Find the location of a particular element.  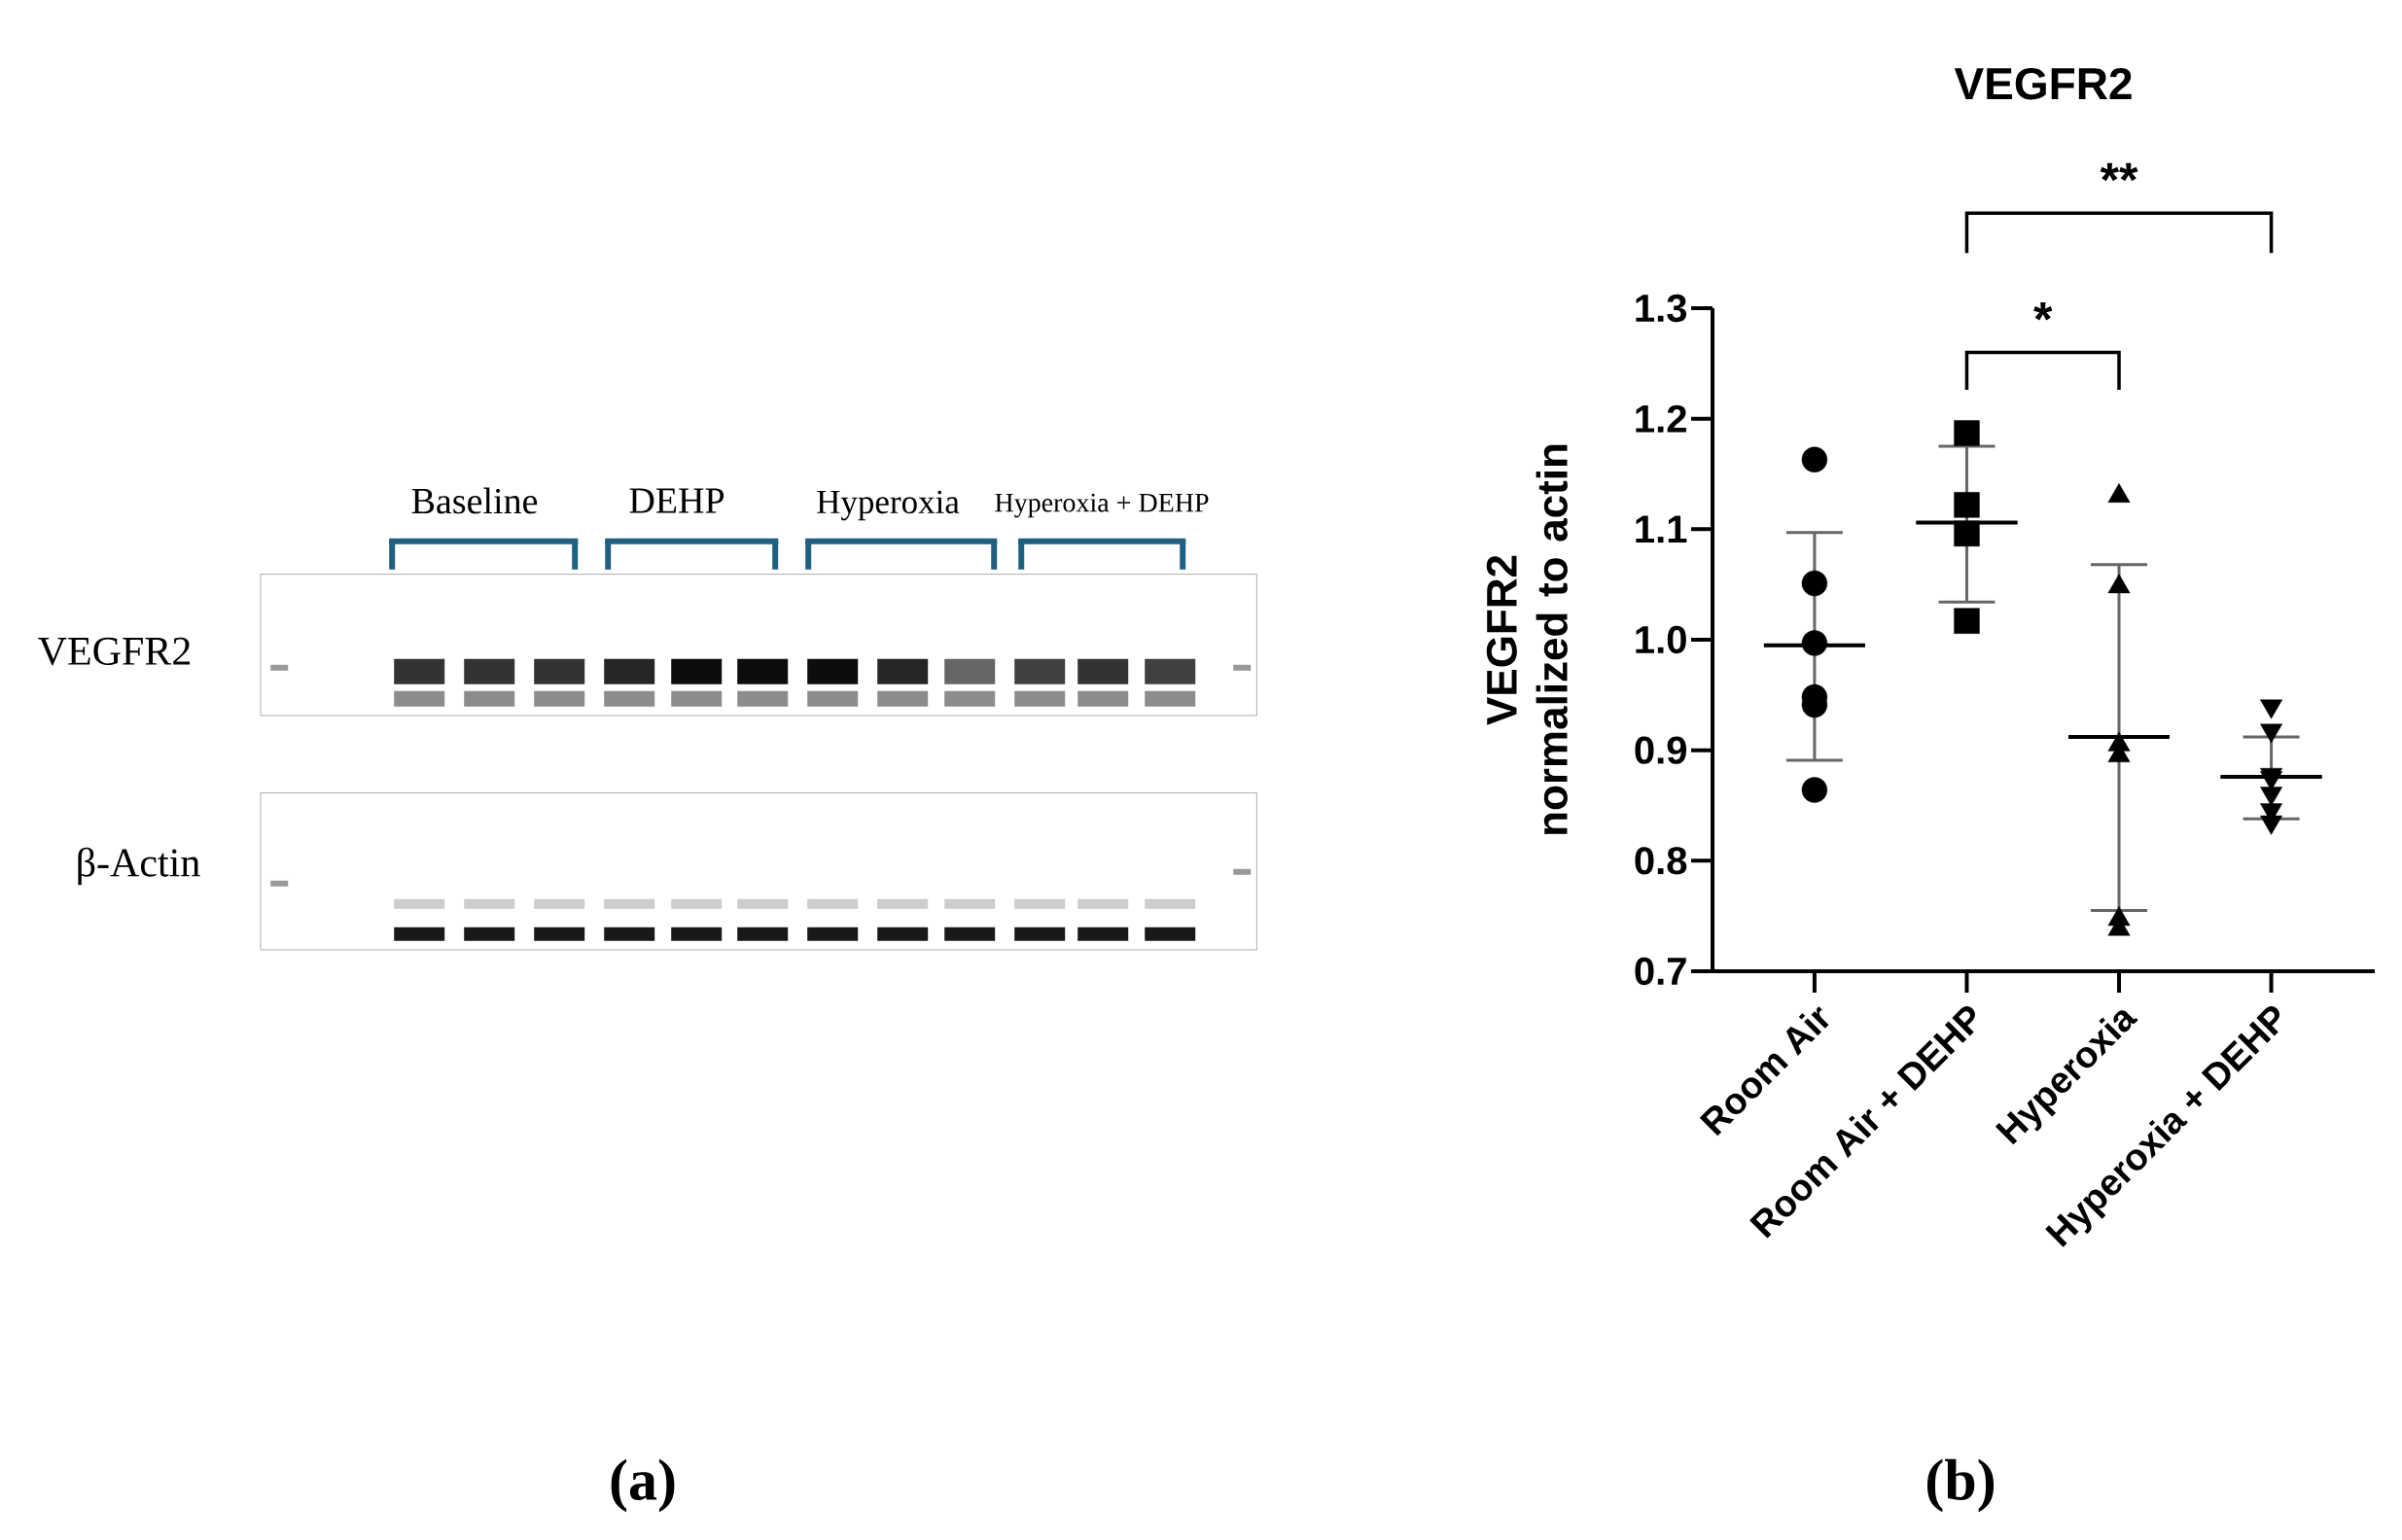

y-tick-label: 0.7 is located at coordinates (1661, 971).